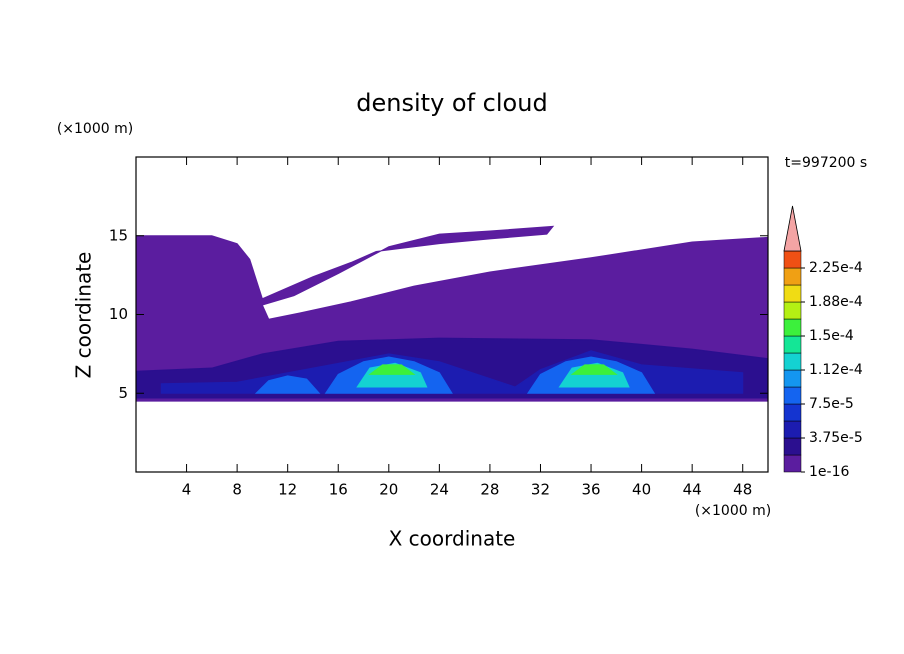  Describe the element at coordinates (831, 404) in the screenshot. I see `colorbar-label: 7.5e-5` at that location.